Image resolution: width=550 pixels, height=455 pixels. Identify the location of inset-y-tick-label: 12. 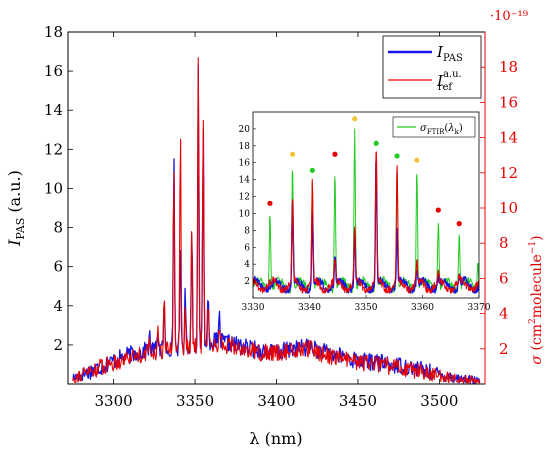
(244, 198).